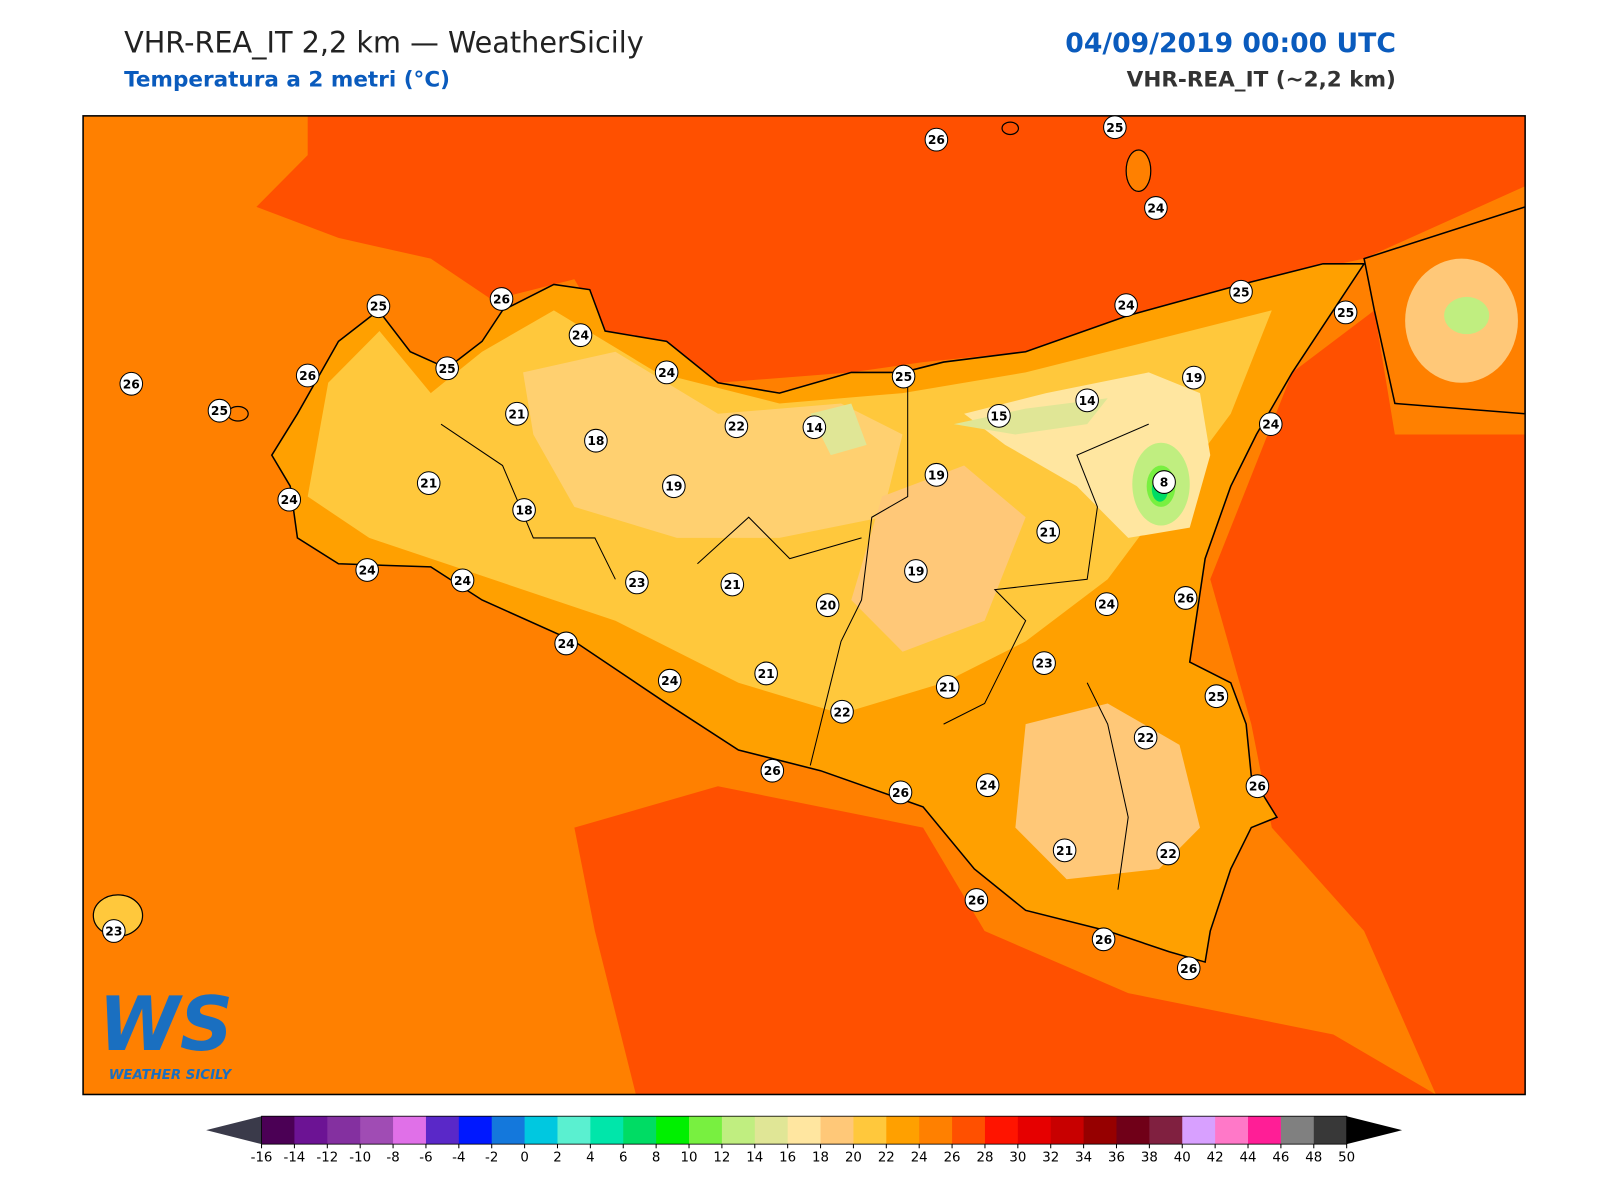  What do you see at coordinates (458, 1158) in the screenshot?
I see `colorbar-tick-label: -4` at bounding box center [458, 1158].